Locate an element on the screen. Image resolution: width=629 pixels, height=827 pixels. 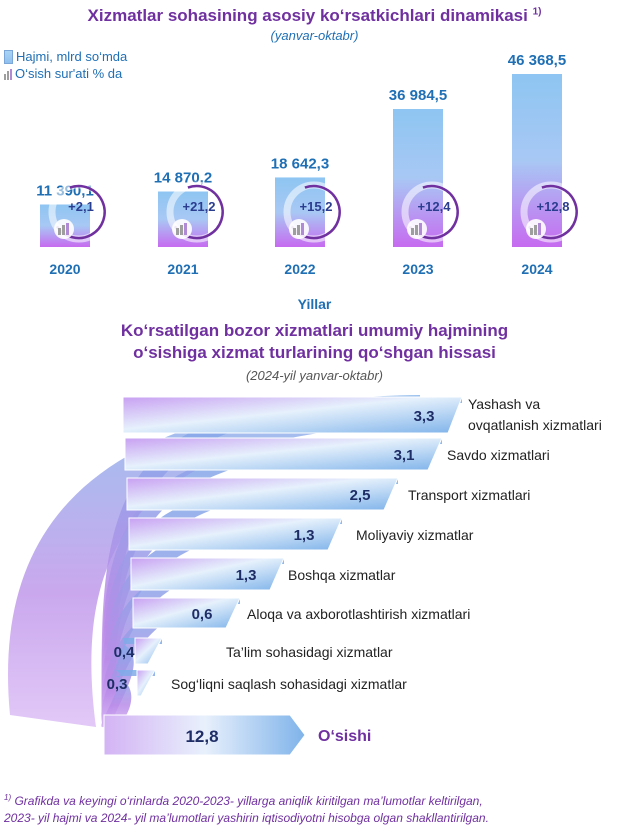
bar-value-label-2023: 36 984,5 is located at coordinates (418, 95).